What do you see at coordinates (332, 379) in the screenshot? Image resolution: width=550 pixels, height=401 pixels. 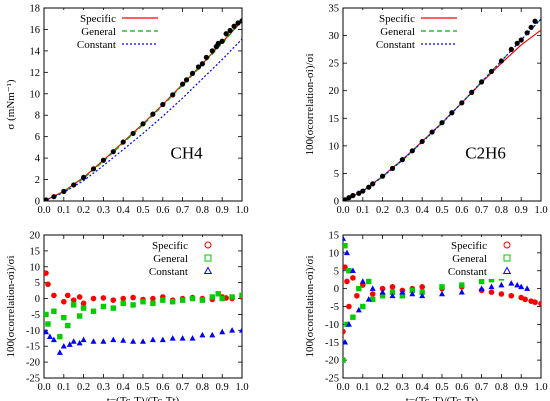 I see `y-tick-label: -25` at bounding box center [332, 379].